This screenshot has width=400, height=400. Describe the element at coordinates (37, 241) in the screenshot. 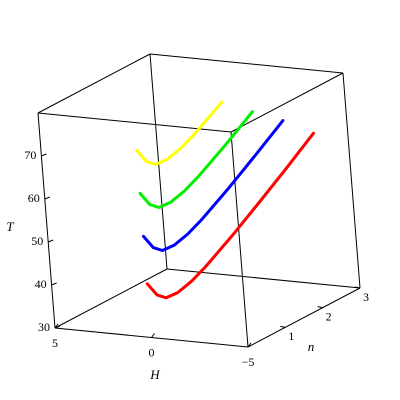

I see `z-tick-label: 50` at that location.